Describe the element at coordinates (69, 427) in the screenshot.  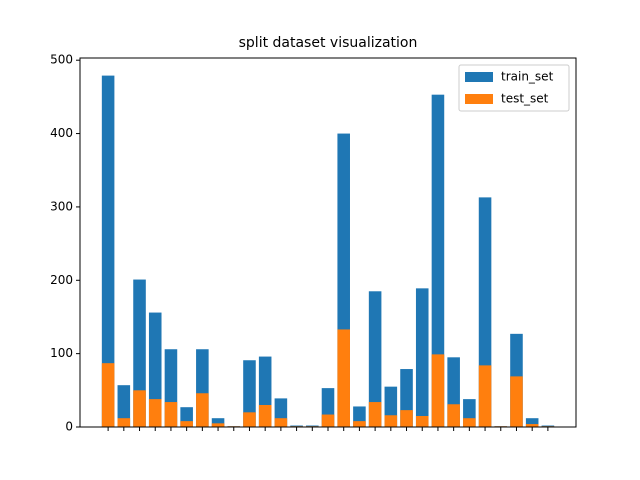
I see `y-tick-label: 0` at that location.